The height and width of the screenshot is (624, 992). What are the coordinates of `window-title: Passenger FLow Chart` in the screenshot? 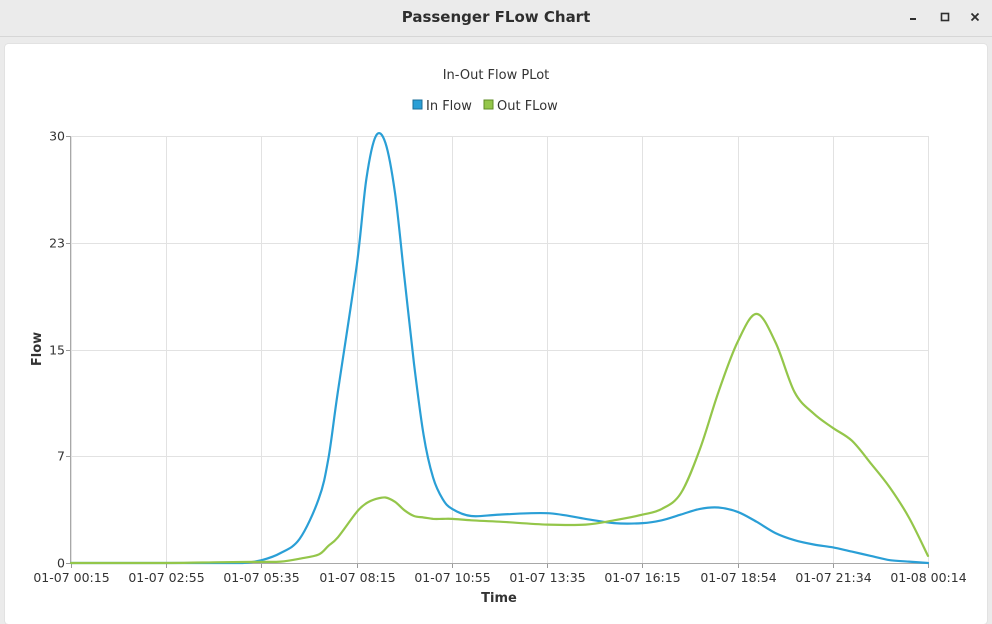 It's located at (496, 17).